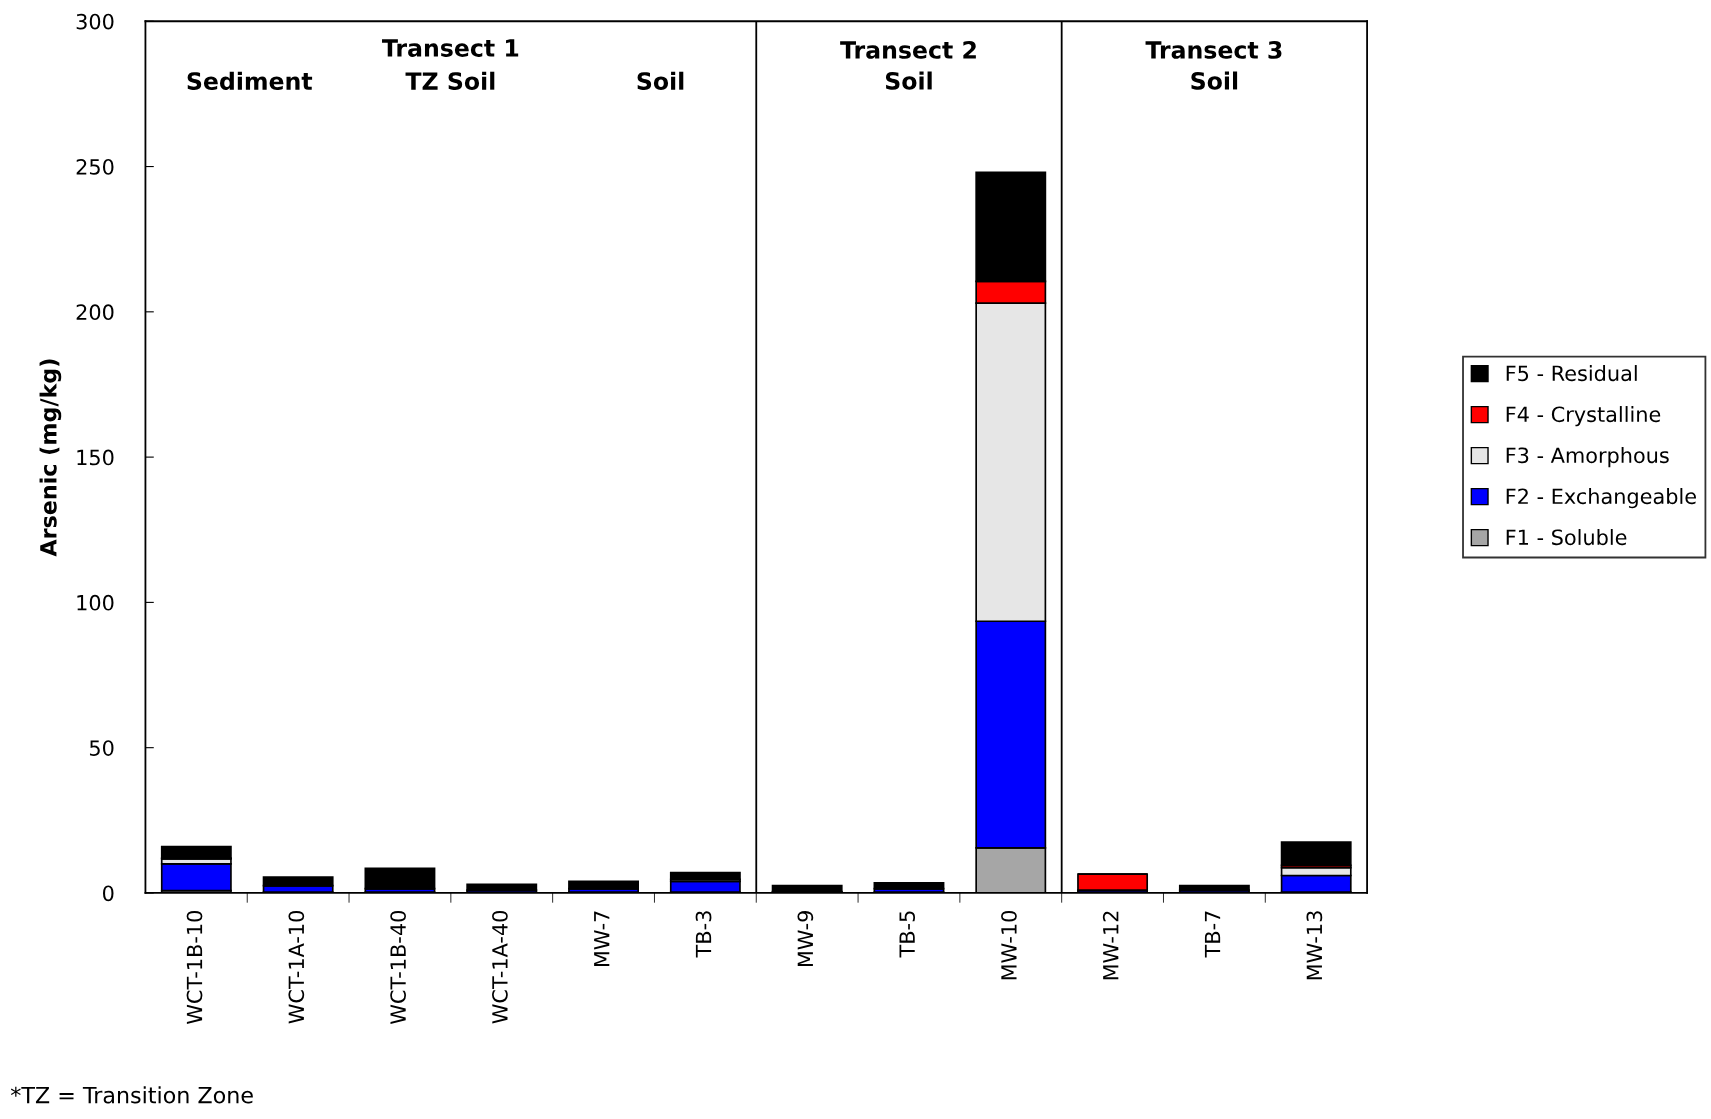 This screenshot has height=1119, width=1711. What do you see at coordinates (50, 458) in the screenshot?
I see `y-axis-title: Arsenic (mg/kg)` at bounding box center [50, 458].